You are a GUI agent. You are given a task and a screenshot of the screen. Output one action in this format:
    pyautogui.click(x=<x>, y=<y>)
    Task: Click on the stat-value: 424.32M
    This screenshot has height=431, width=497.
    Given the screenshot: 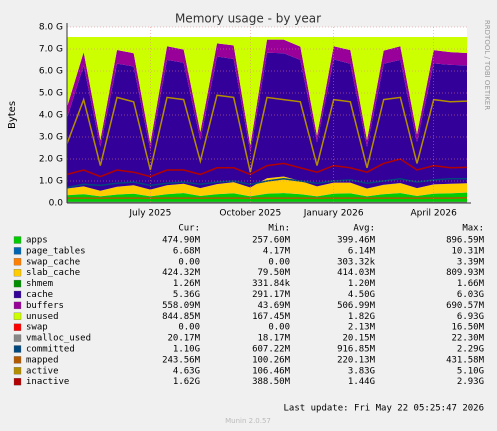 What is the action you would take?
    pyautogui.click(x=181, y=273)
    